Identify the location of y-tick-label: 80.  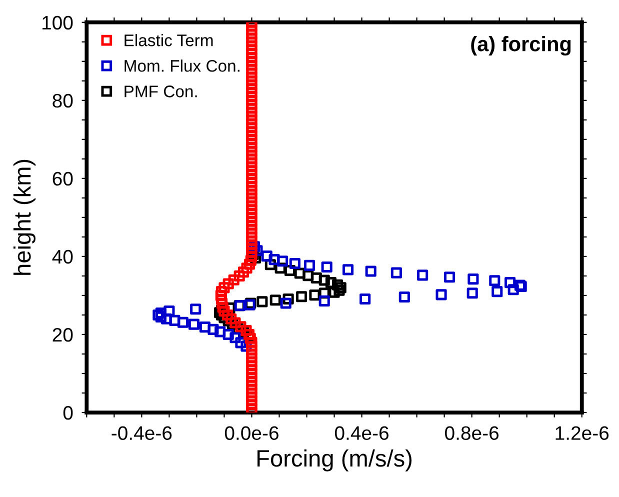
(62, 101).